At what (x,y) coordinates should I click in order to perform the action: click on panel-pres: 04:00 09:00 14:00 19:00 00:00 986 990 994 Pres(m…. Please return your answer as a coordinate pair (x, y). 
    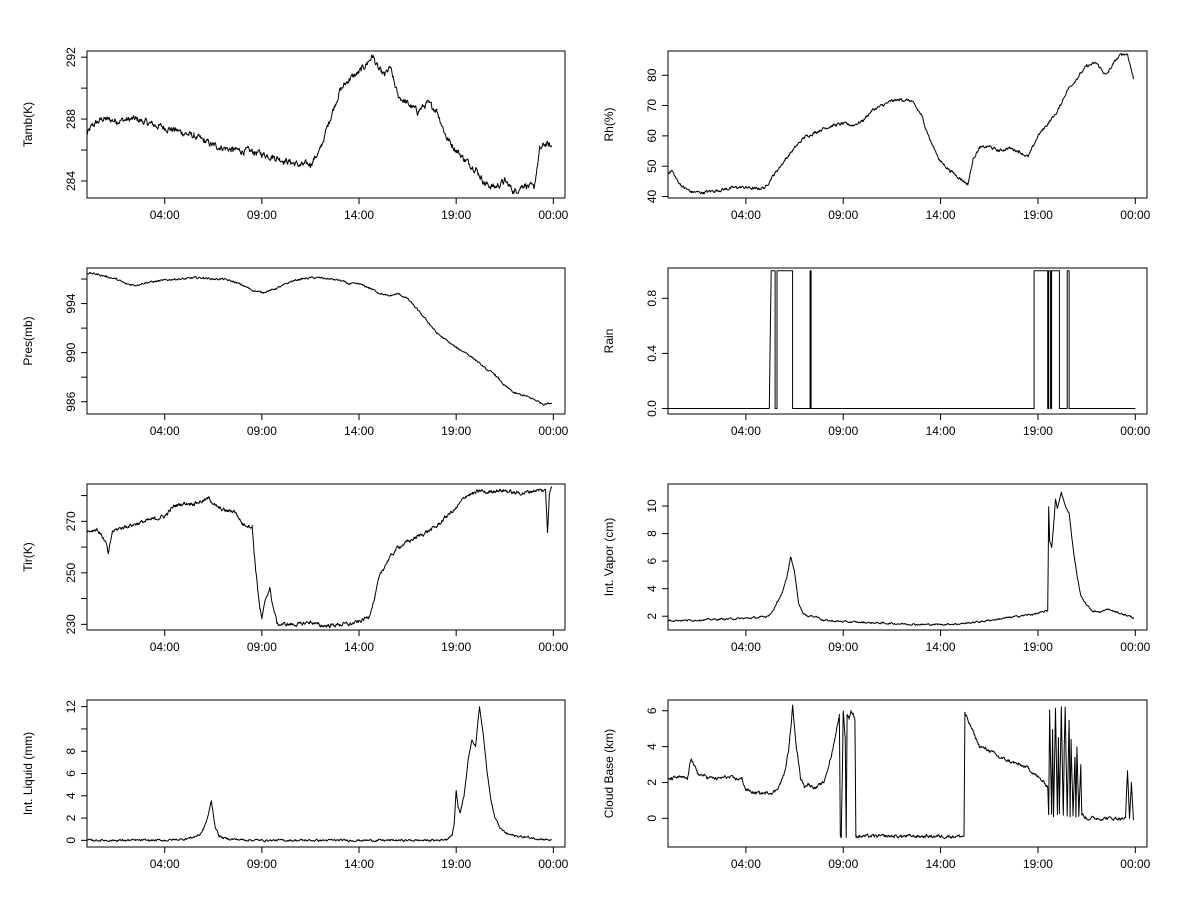
    Looking at the image, I should click on (295, 352).